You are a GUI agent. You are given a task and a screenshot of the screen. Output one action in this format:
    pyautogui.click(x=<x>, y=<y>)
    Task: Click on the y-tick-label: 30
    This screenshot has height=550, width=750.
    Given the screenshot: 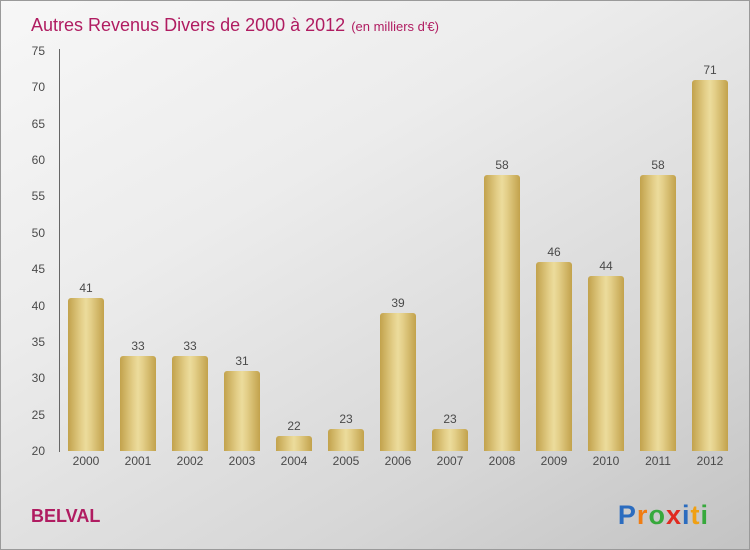 What is the action you would take?
    pyautogui.click(x=38, y=378)
    